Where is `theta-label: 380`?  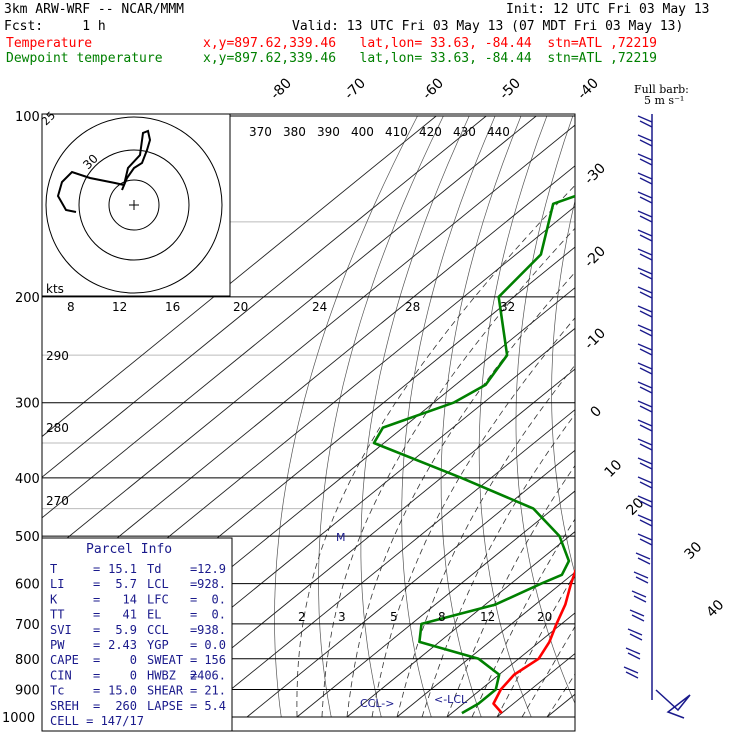 theta-label: 380 is located at coordinates (294, 132).